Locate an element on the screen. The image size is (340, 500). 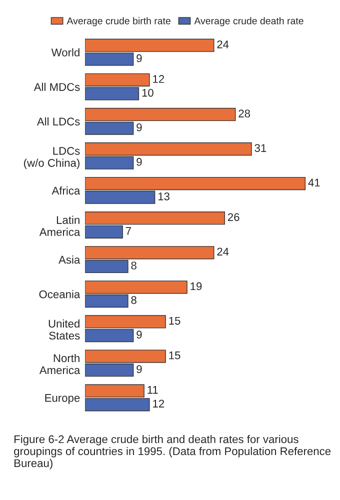
y-tick-label: Africa is located at coordinates (66, 190).